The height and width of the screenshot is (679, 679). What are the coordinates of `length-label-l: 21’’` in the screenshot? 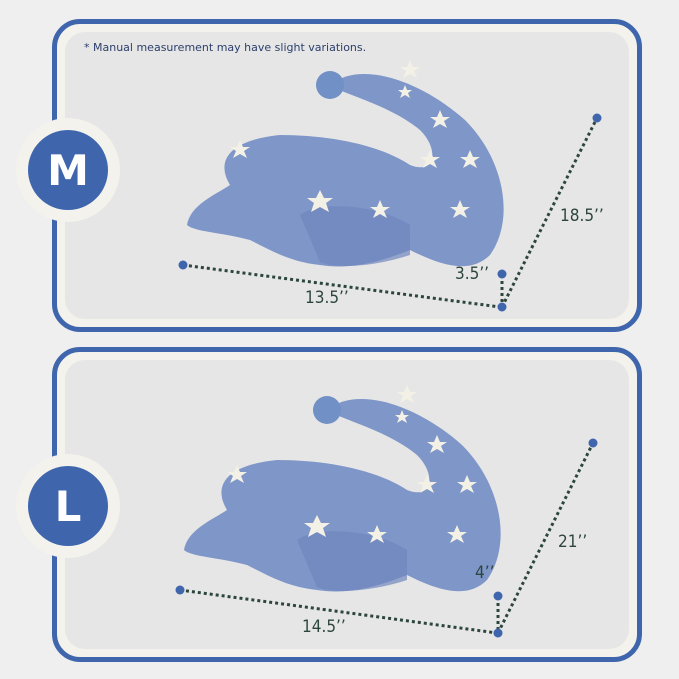 It's located at (573, 542).